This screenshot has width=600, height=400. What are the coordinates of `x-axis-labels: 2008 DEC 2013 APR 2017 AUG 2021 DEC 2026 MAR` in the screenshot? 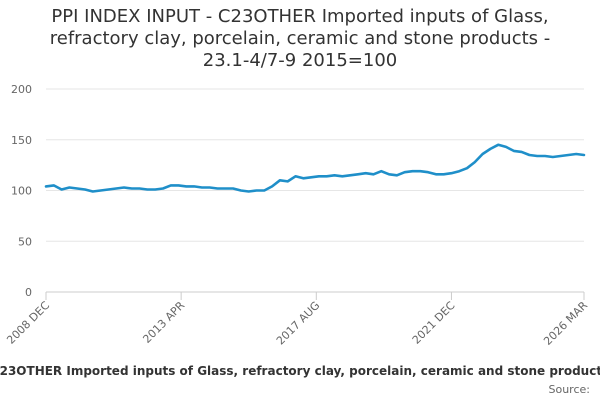 It's located at (297, 323).